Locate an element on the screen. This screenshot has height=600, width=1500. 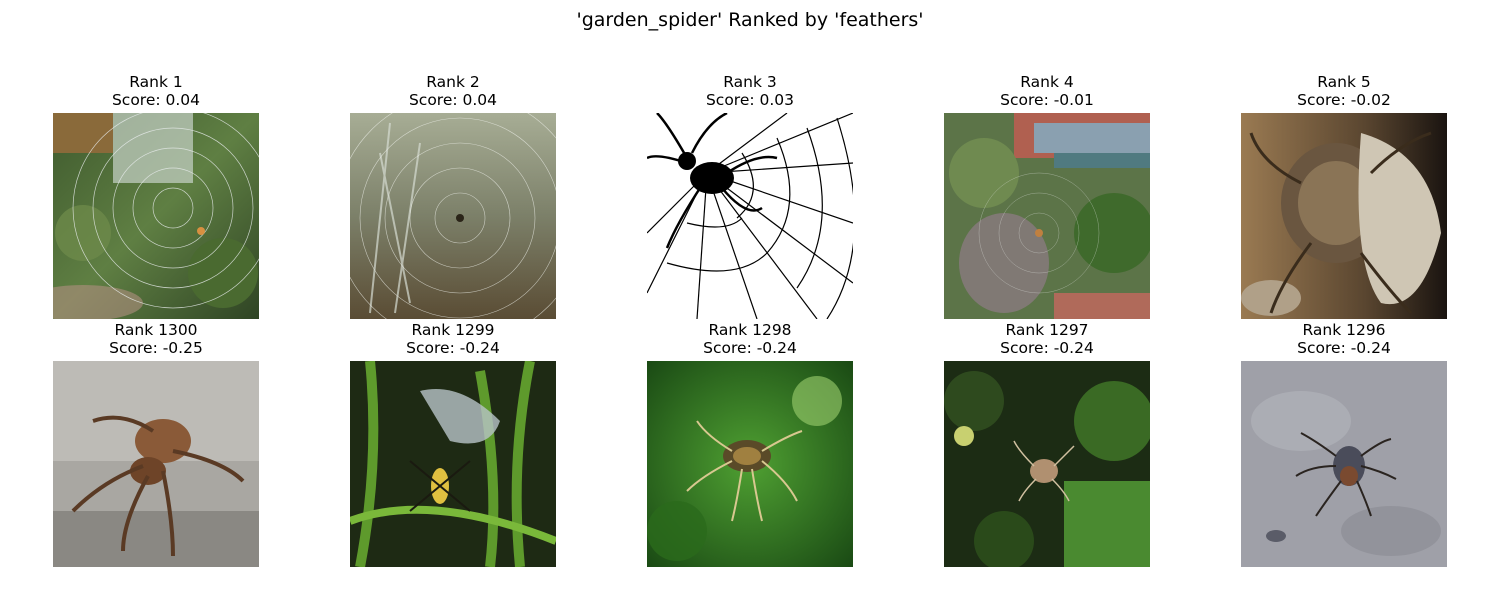
rank-label: Rank 1296 is located at coordinates (1344, 330).